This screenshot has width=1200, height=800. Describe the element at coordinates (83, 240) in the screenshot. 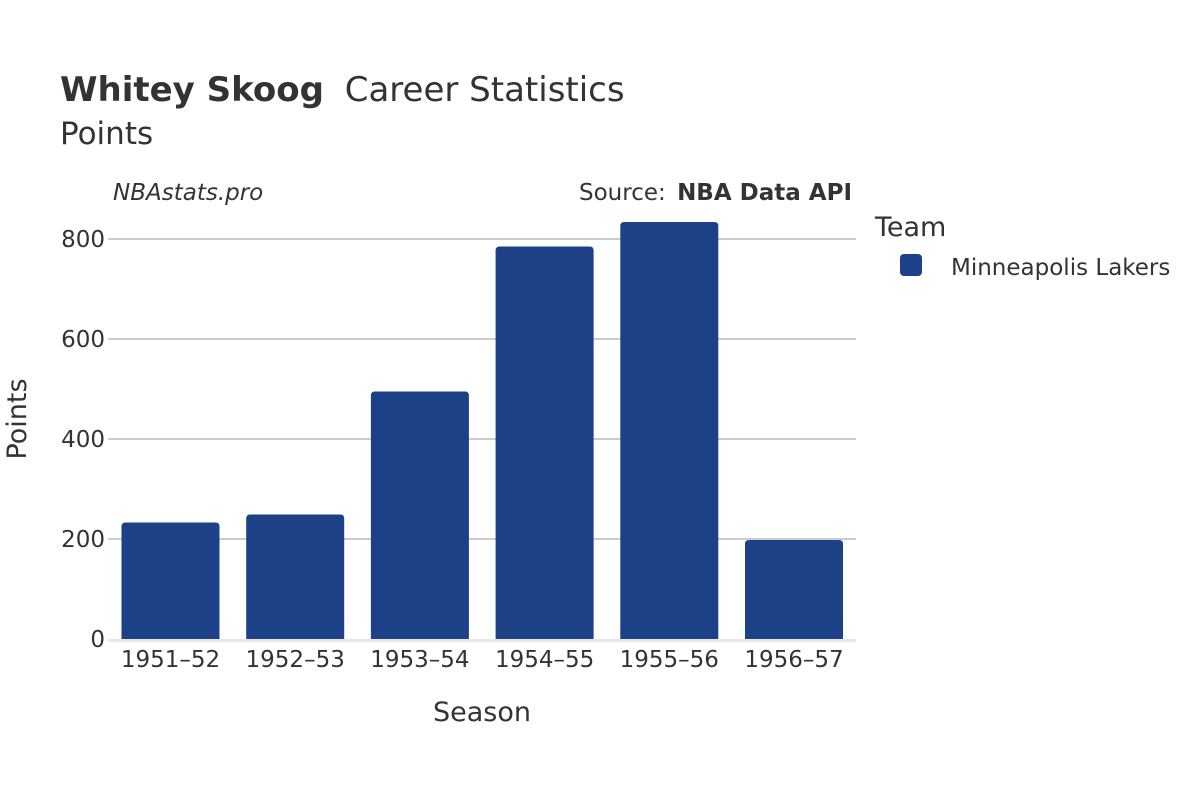

I see `y-tick-label-800: 800` at that location.